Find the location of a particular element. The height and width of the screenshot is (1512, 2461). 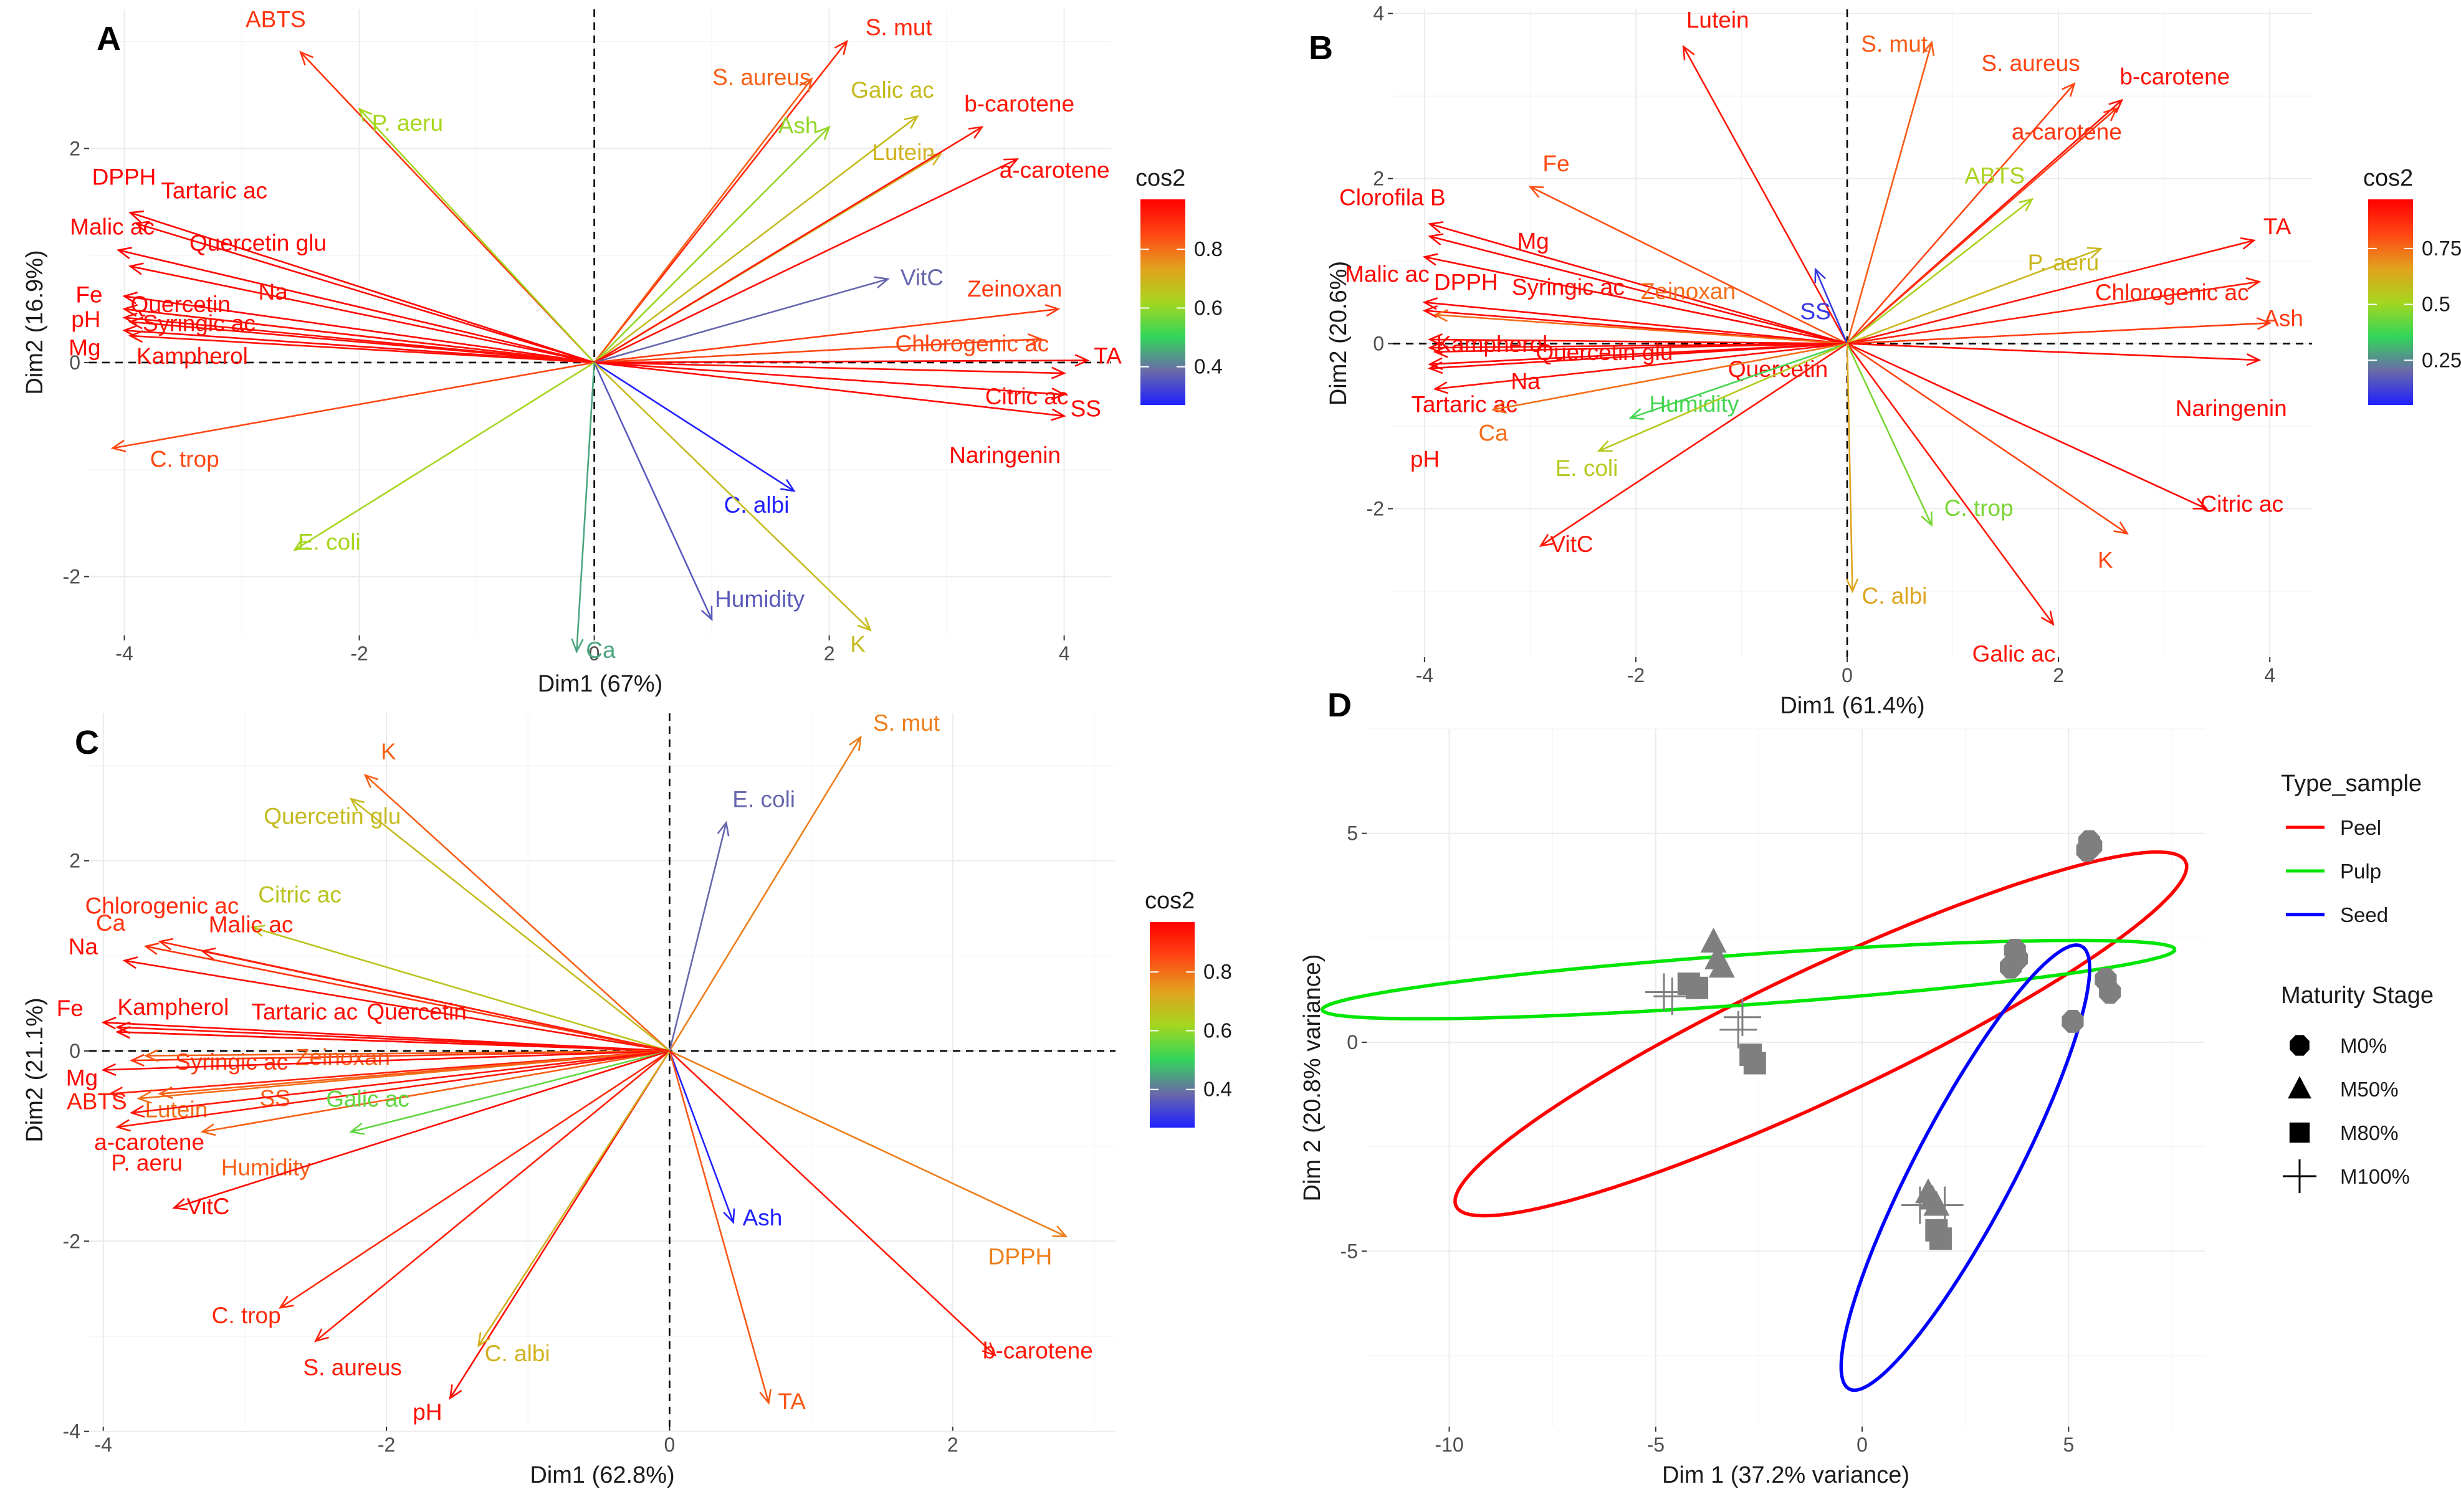

arrow-ca is located at coordinates (1670, 377).